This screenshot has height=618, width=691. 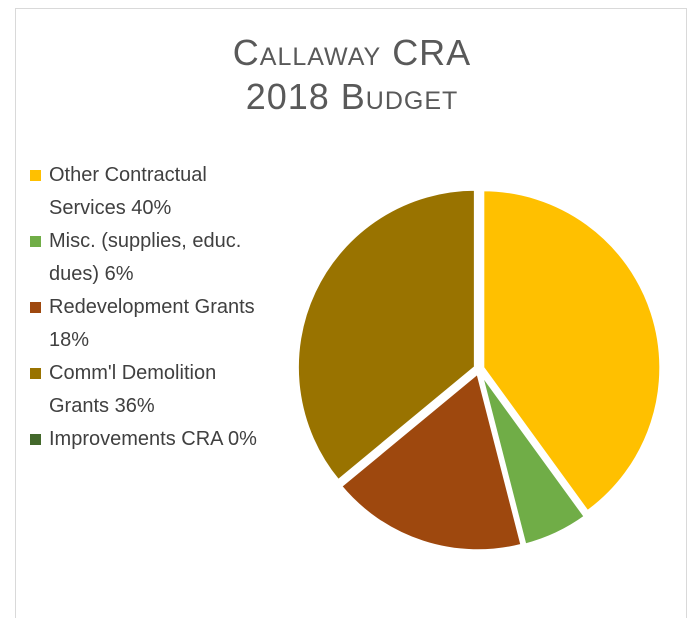 I want to click on title-line: 2018 Budget, so click(x=352, y=96).